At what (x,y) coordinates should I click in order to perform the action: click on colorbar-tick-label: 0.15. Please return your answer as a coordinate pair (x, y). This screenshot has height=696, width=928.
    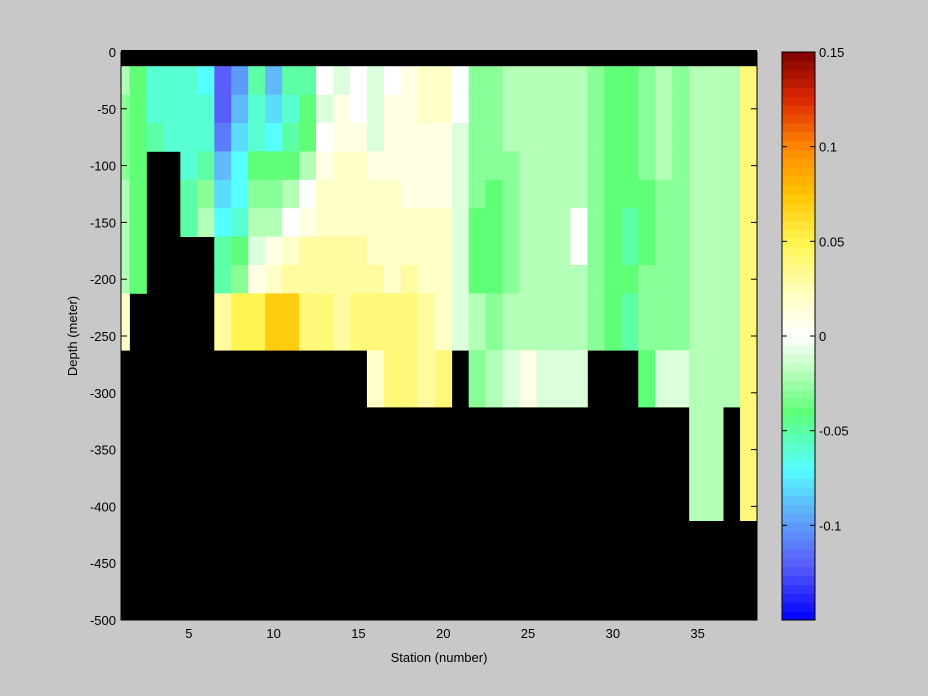
    Looking at the image, I should click on (831, 52).